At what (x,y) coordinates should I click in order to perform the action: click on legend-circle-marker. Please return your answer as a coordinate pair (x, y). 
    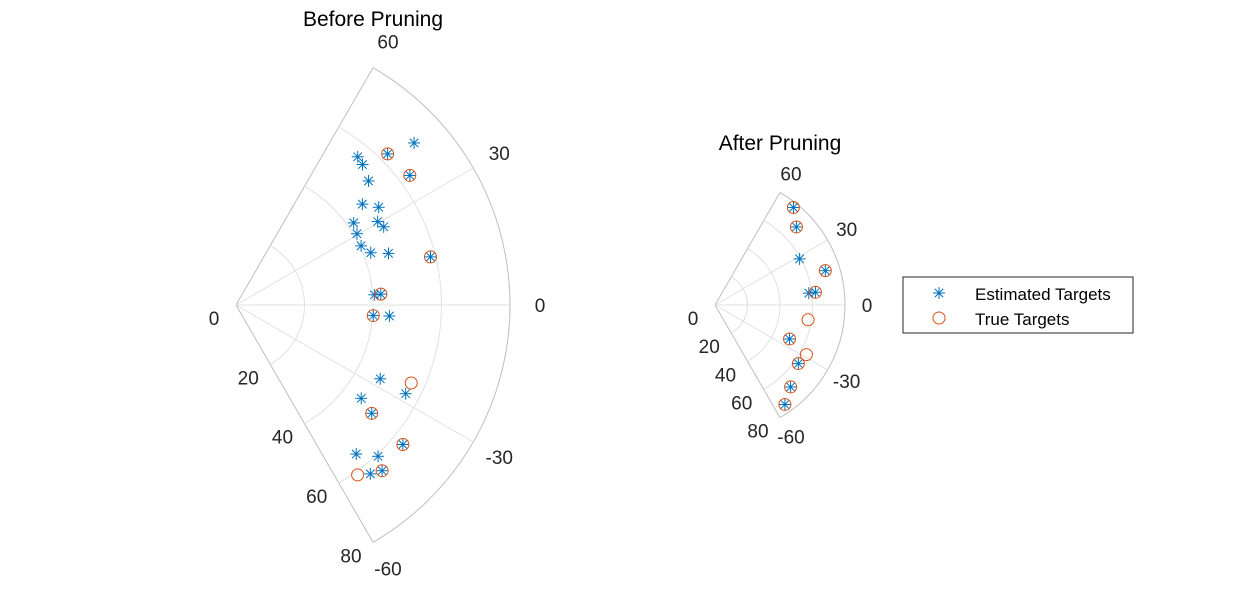
    Looking at the image, I should click on (939, 318).